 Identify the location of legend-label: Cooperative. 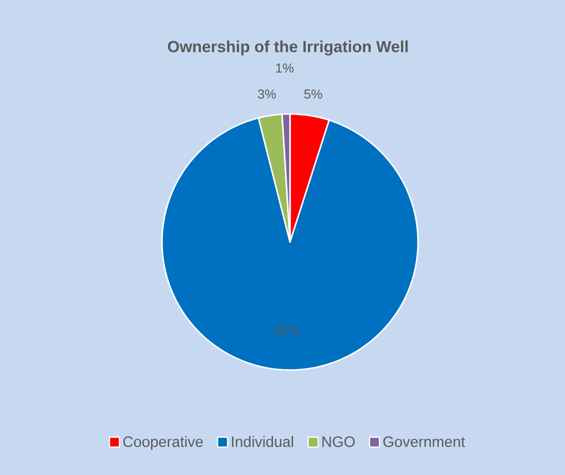
(163, 443).